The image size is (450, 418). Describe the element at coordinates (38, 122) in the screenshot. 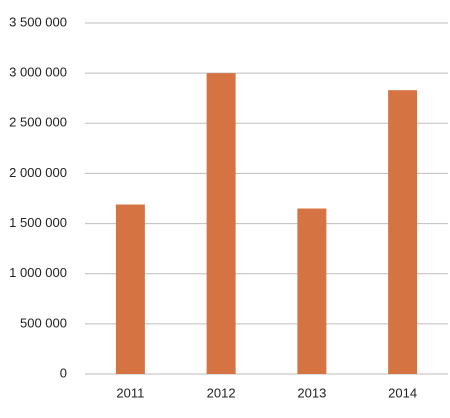

I see `y-tick-label: 2 500 000` at that location.